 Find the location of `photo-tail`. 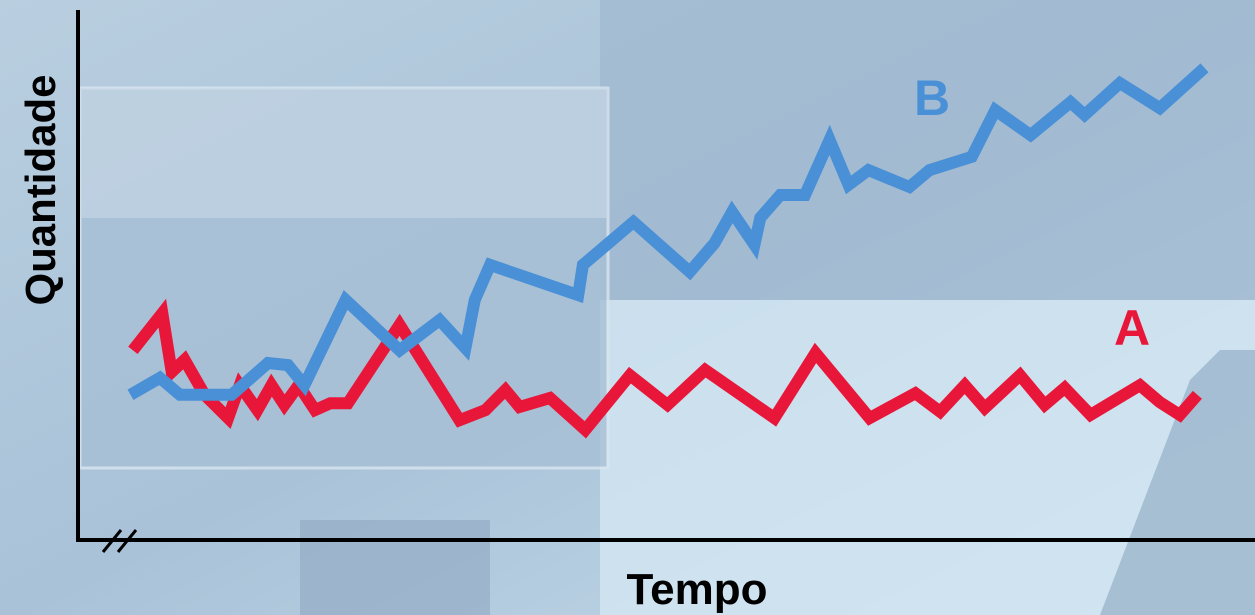

photo-tail is located at coordinates (1177, 482).